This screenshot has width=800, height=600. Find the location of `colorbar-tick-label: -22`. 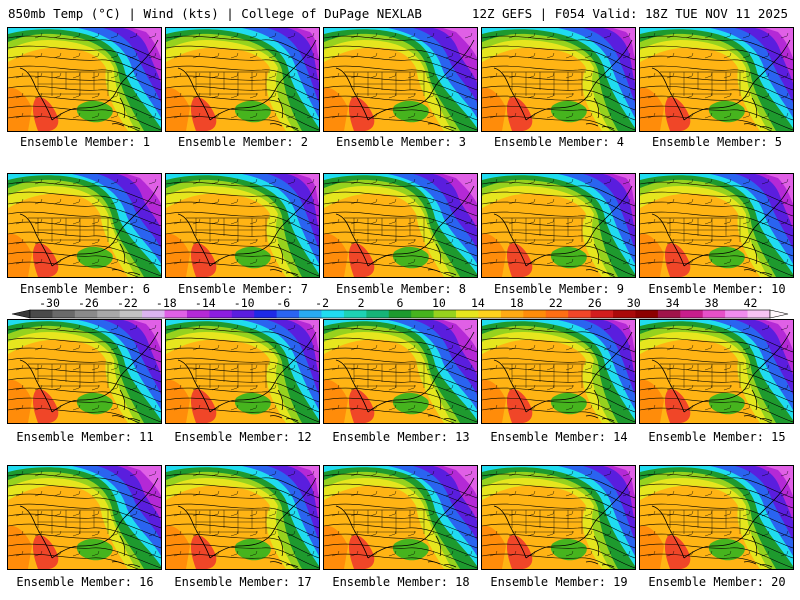

colorbar-tick-label: -22 is located at coordinates (127, 303).